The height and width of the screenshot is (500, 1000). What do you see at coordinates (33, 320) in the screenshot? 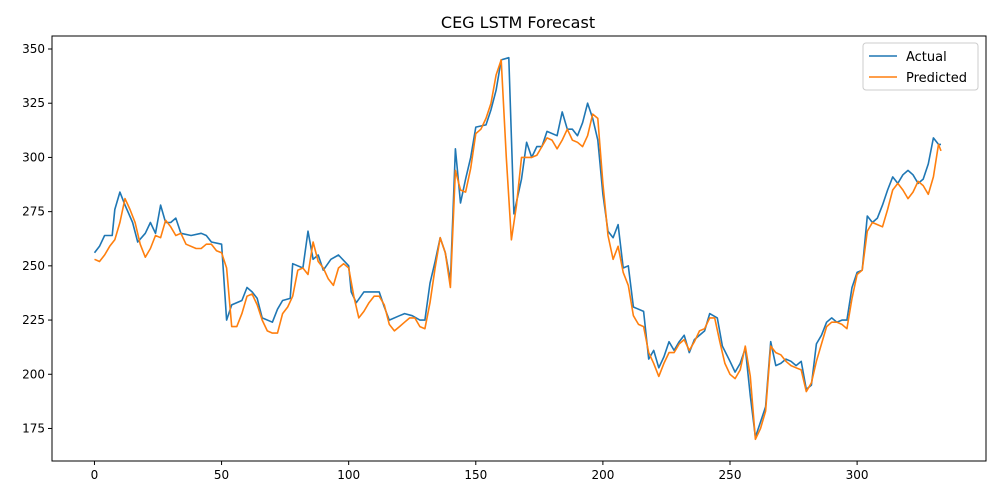
I see `y-tick-label: 225` at bounding box center [33, 320].